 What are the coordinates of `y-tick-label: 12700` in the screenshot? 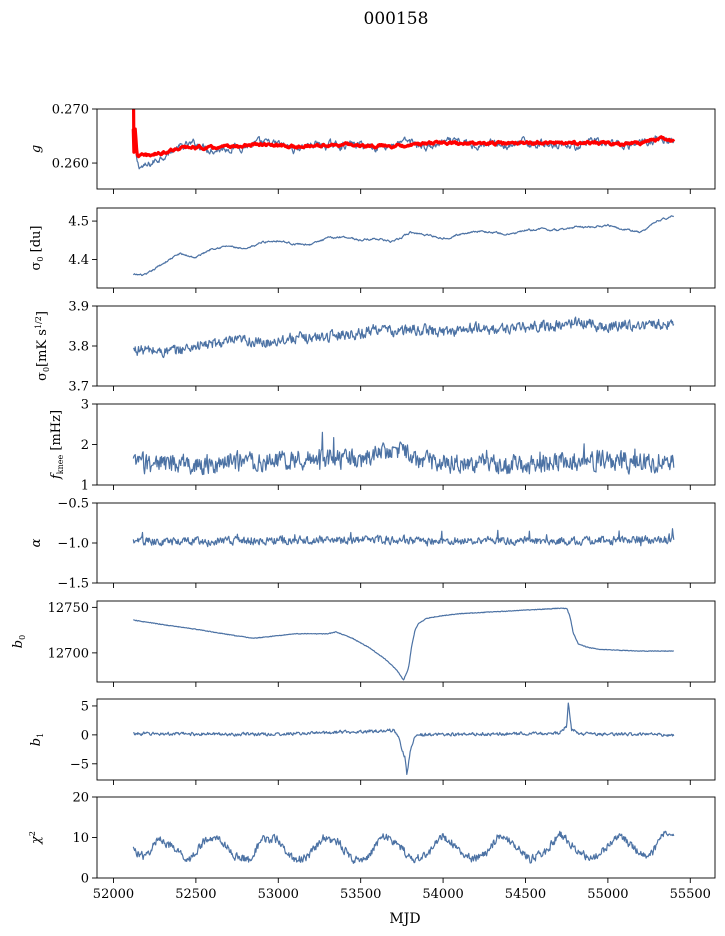 It's located at (68, 653).